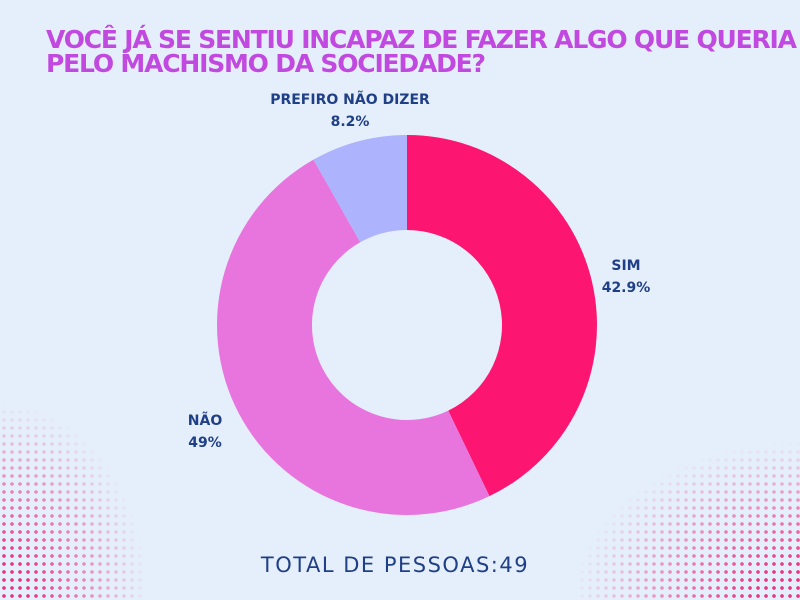  I want to click on total-people-label: TOTAL DE PESSOAS:49, so click(395, 565).